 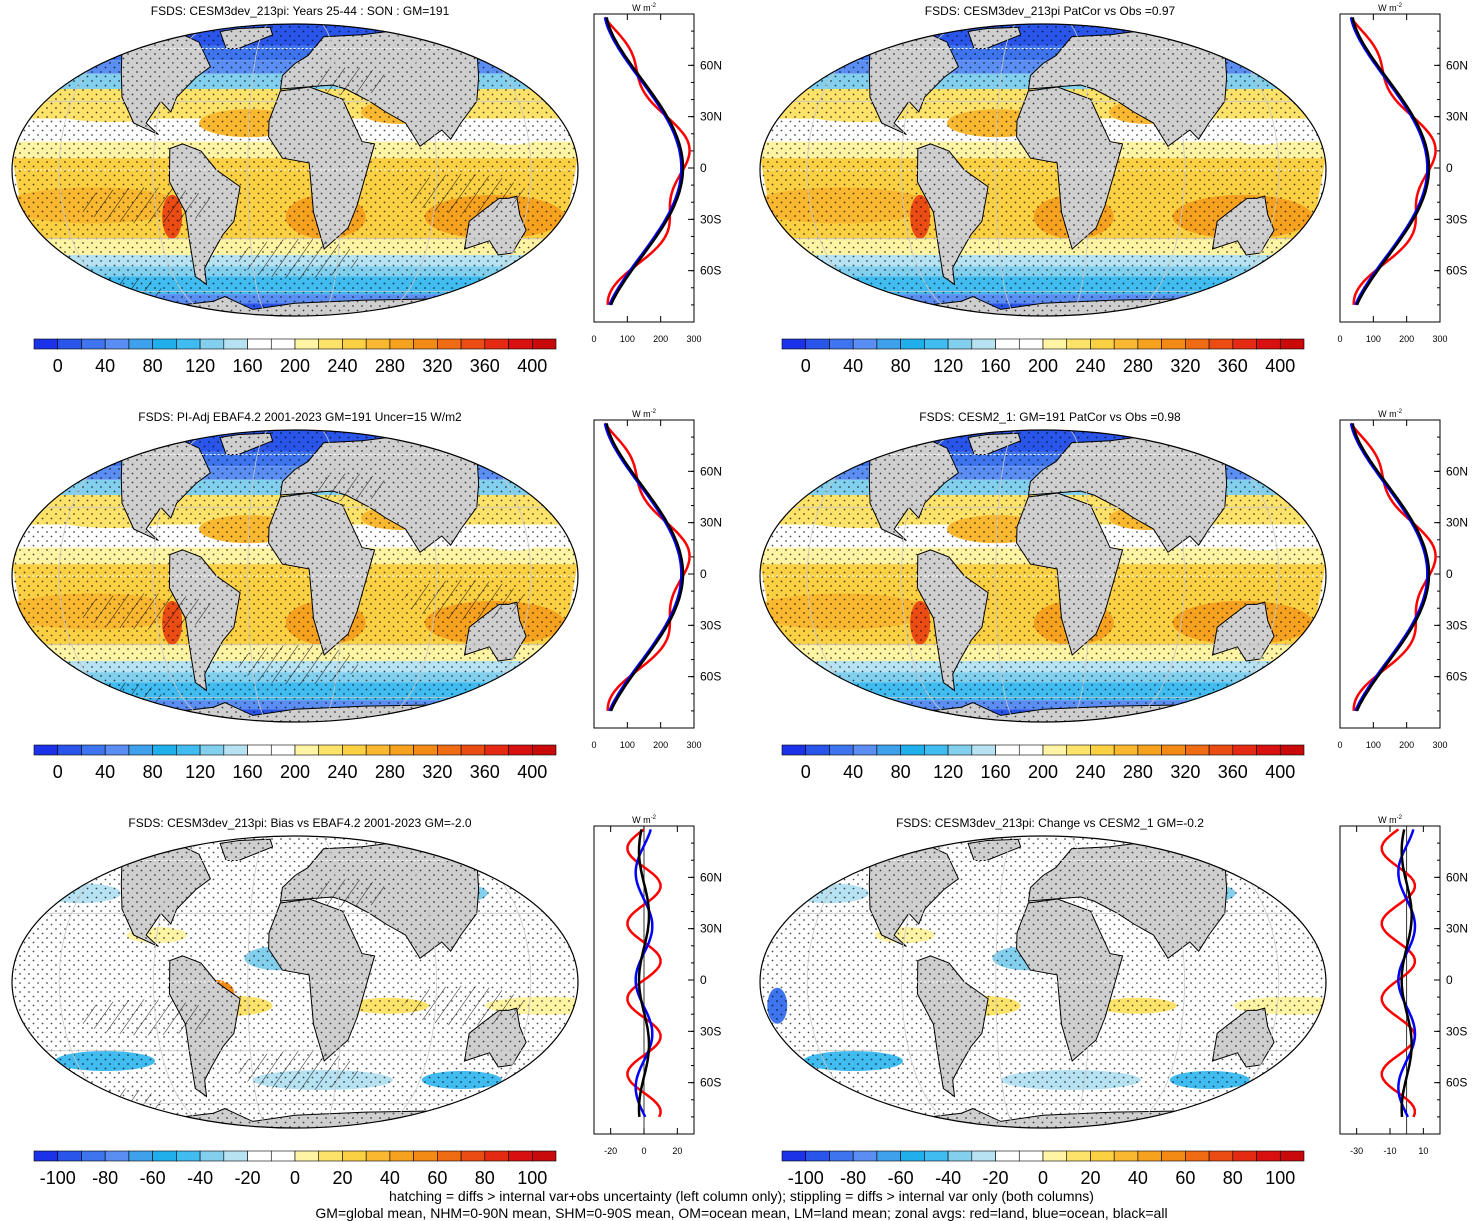 I want to click on zonal-plot-5: W m-2 60N 30N 0 30S 60S -20 0 20, so click(x=657, y=985).